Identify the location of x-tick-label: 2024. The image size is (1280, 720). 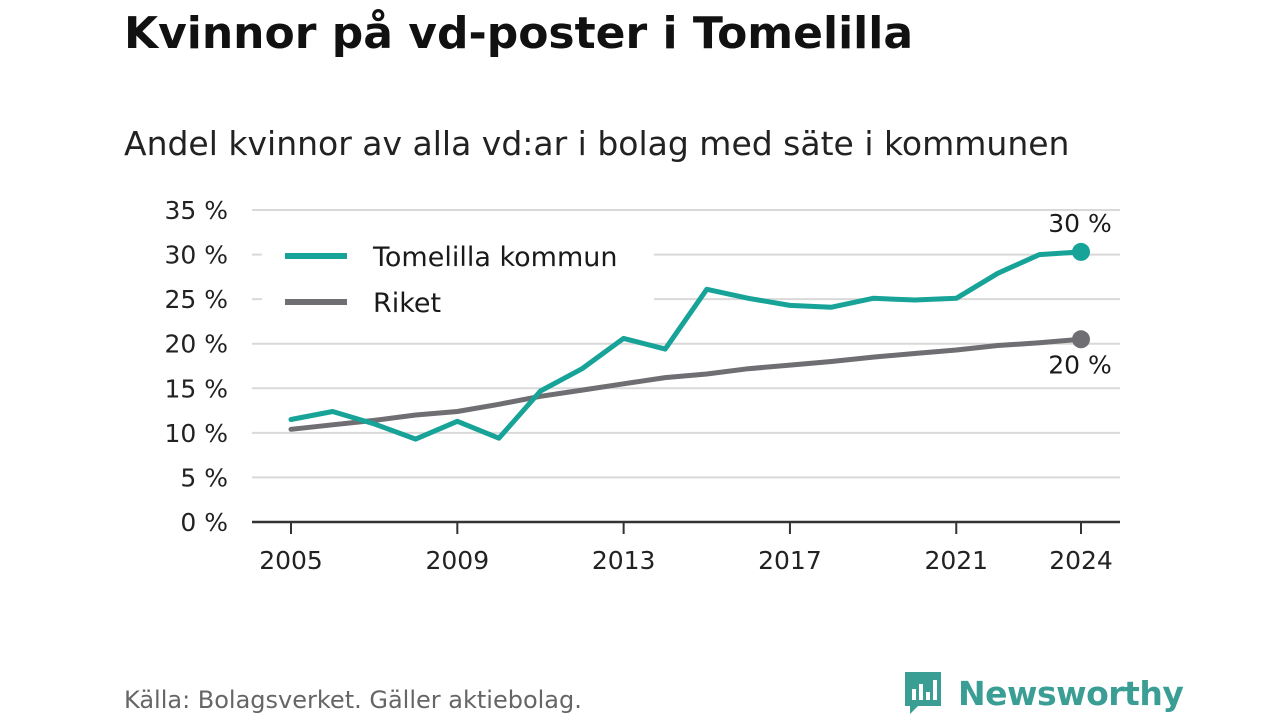
(1081, 560).